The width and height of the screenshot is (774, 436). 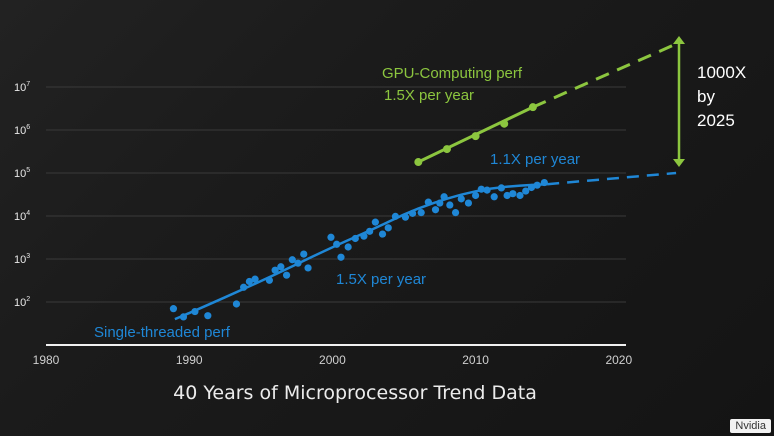 I want to click on credit-label: Nvidia, so click(x=750, y=426).